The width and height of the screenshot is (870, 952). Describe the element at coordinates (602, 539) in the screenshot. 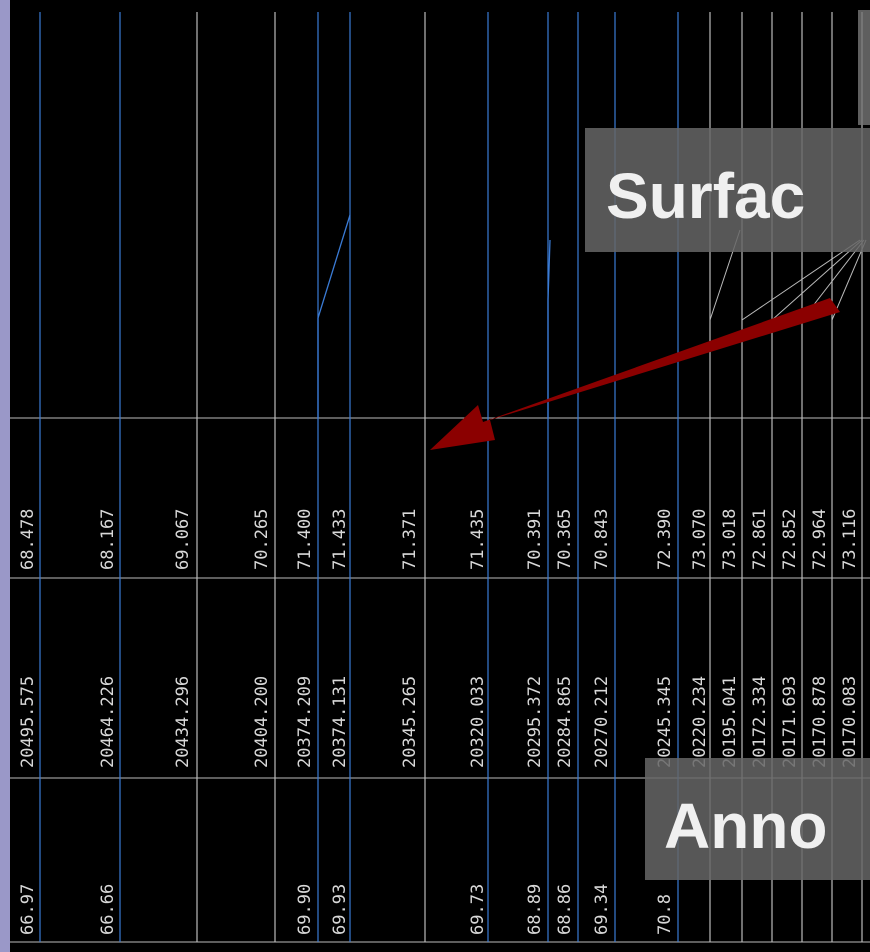

I see `column-value: 70.843` at that location.